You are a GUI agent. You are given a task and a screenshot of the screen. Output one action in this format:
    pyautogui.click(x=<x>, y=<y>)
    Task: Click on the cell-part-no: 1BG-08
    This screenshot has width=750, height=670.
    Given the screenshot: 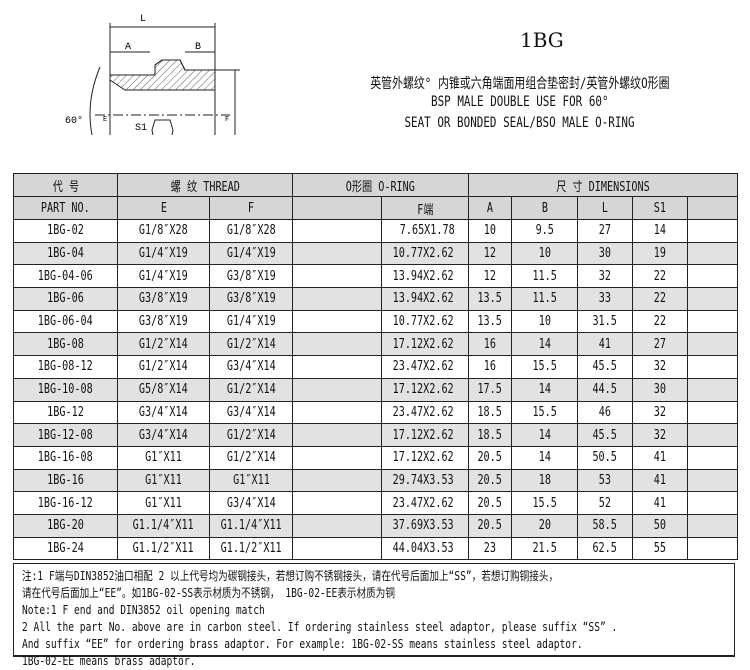 What is the action you would take?
    pyautogui.click(x=65, y=344)
    